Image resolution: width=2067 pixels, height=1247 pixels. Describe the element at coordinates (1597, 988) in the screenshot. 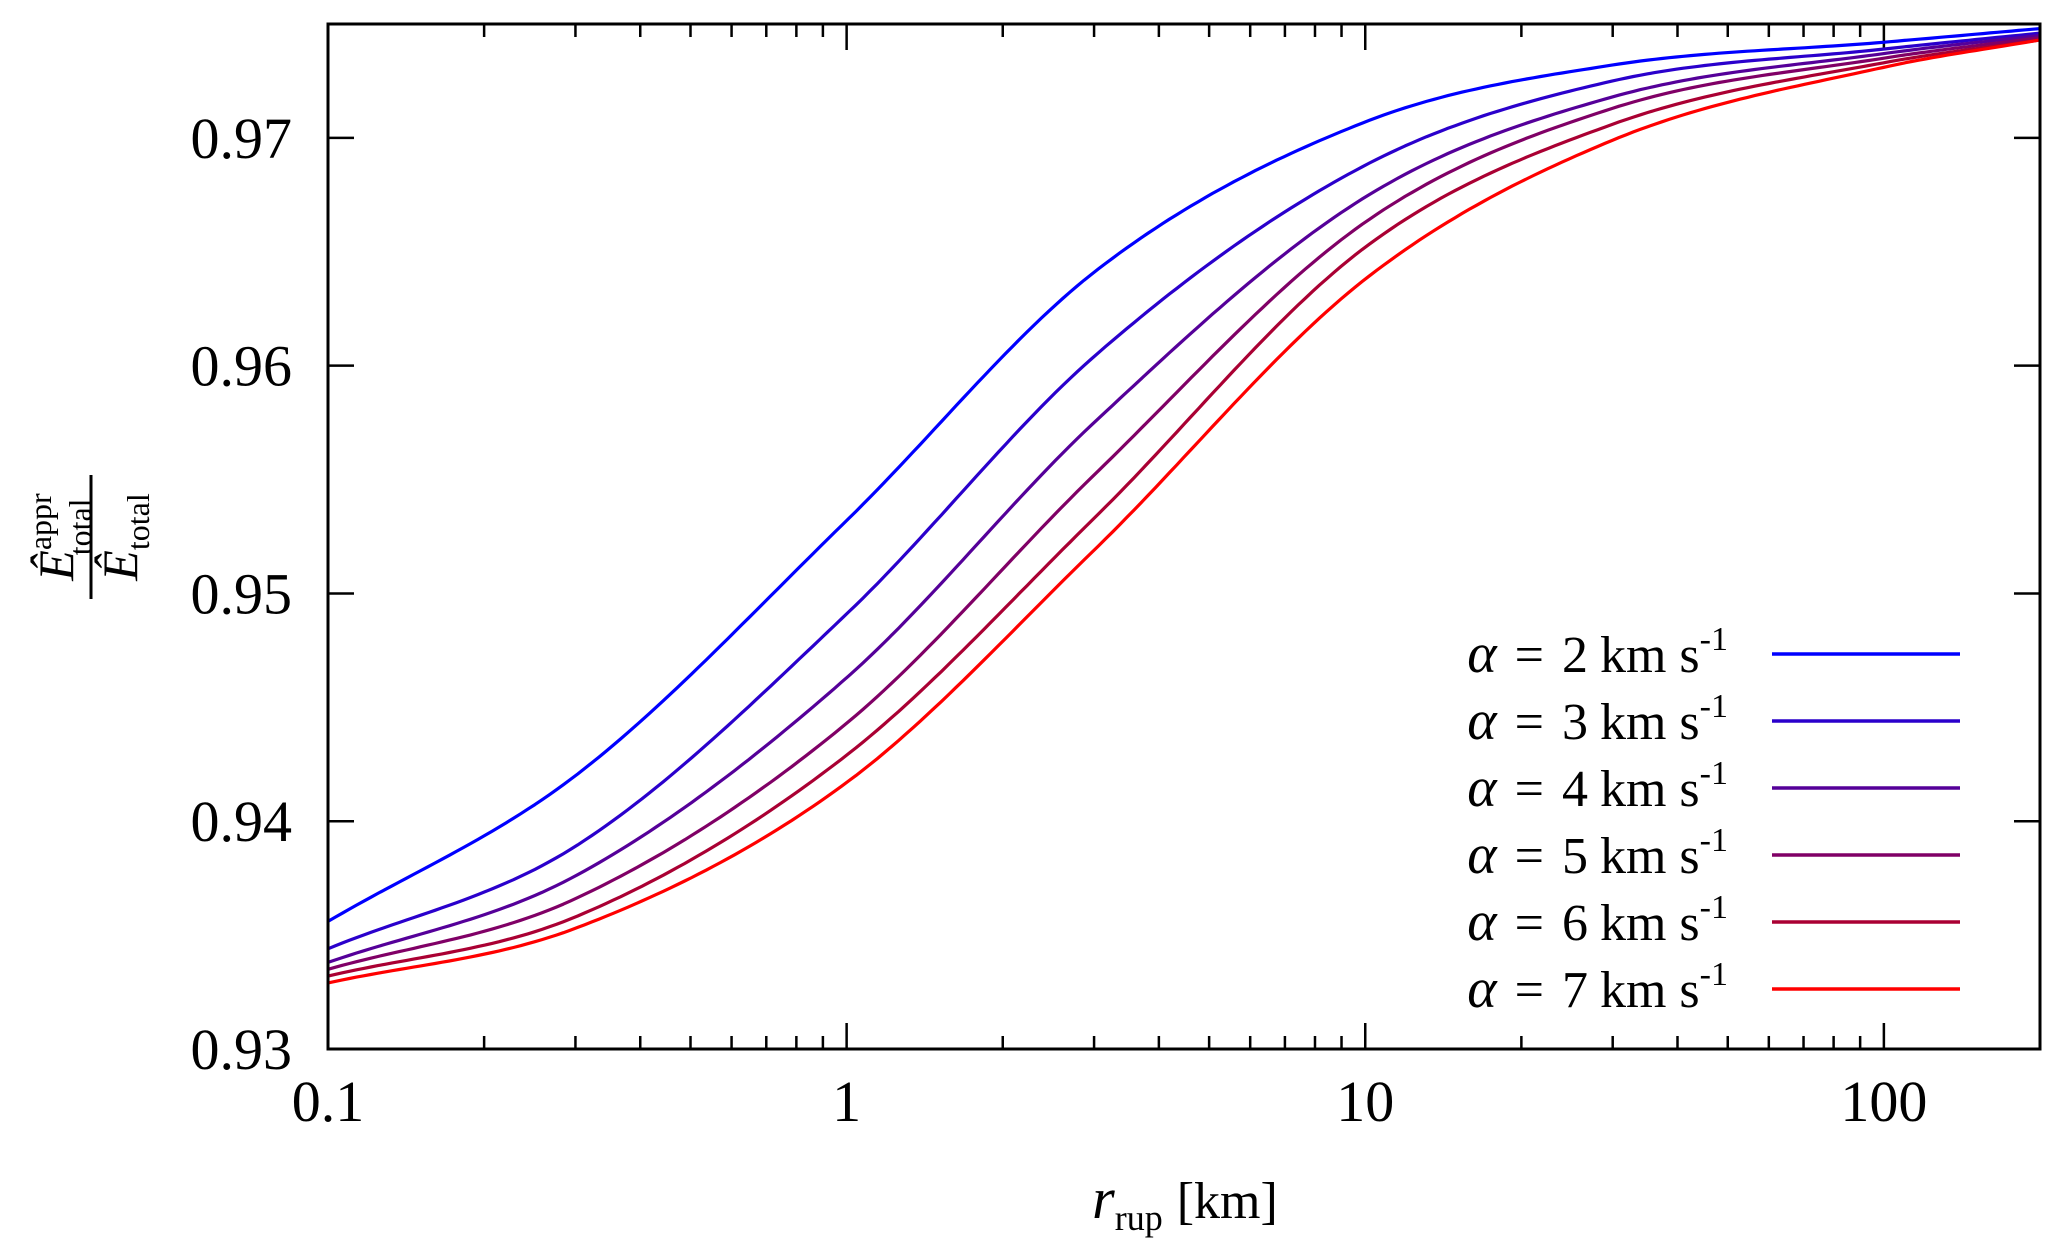

I see `legend-label: α = 7 km s-1` at that location.